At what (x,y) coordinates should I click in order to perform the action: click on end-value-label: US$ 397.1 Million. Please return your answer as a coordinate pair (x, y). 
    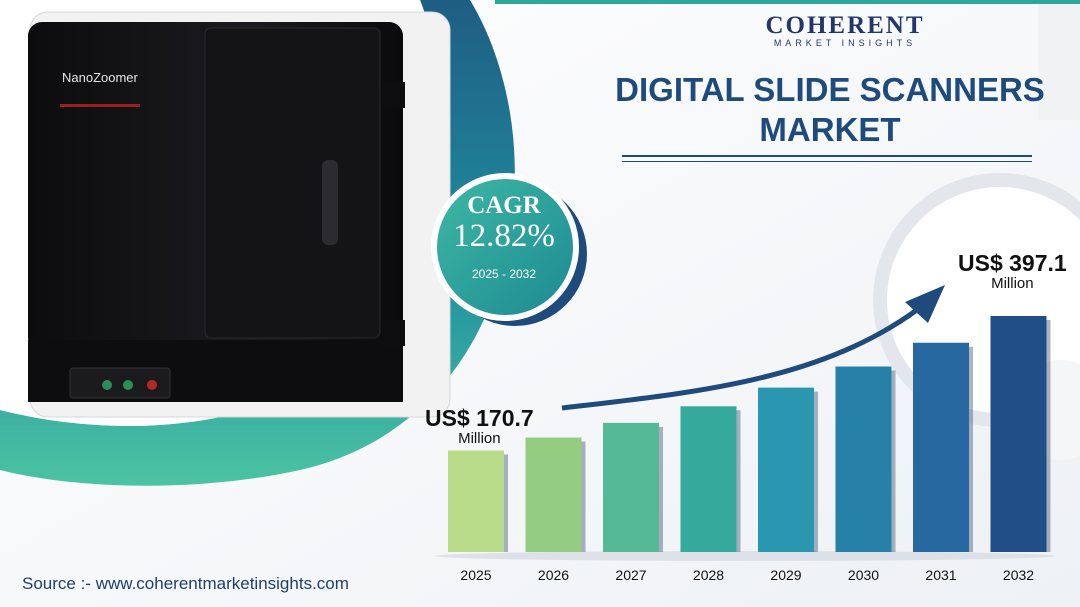
    Looking at the image, I should click on (1012, 271).